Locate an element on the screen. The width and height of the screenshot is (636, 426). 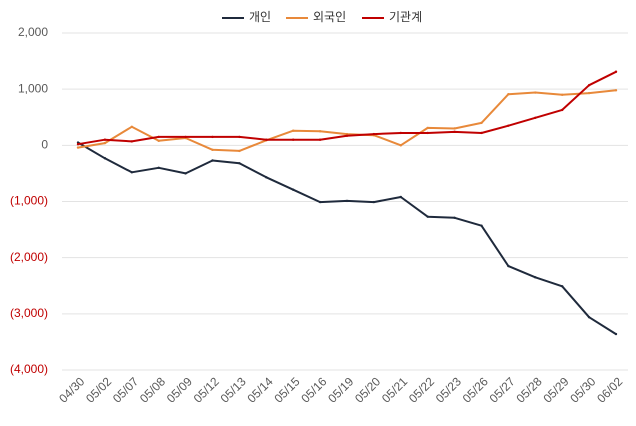
x-tick-label: 05/23 is located at coordinates (448, 389).